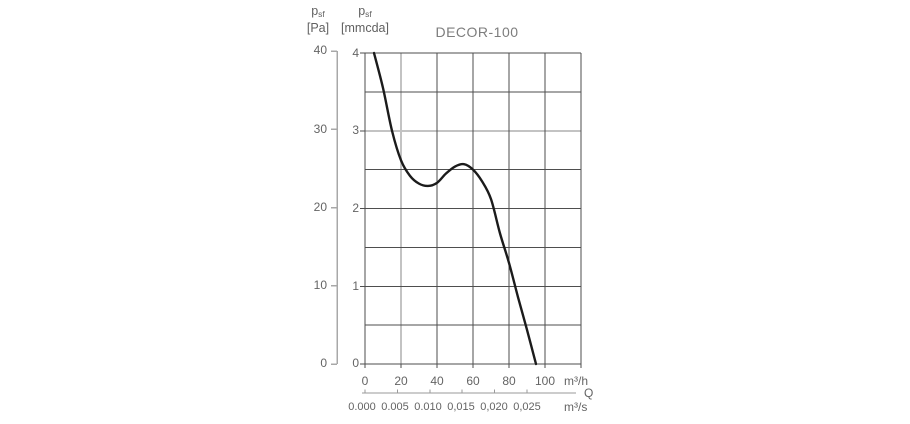 Image resolution: width=910 pixels, height=424 pixels. What do you see at coordinates (545, 381) in the screenshot?
I see `flowh-tick-100: 100` at bounding box center [545, 381].